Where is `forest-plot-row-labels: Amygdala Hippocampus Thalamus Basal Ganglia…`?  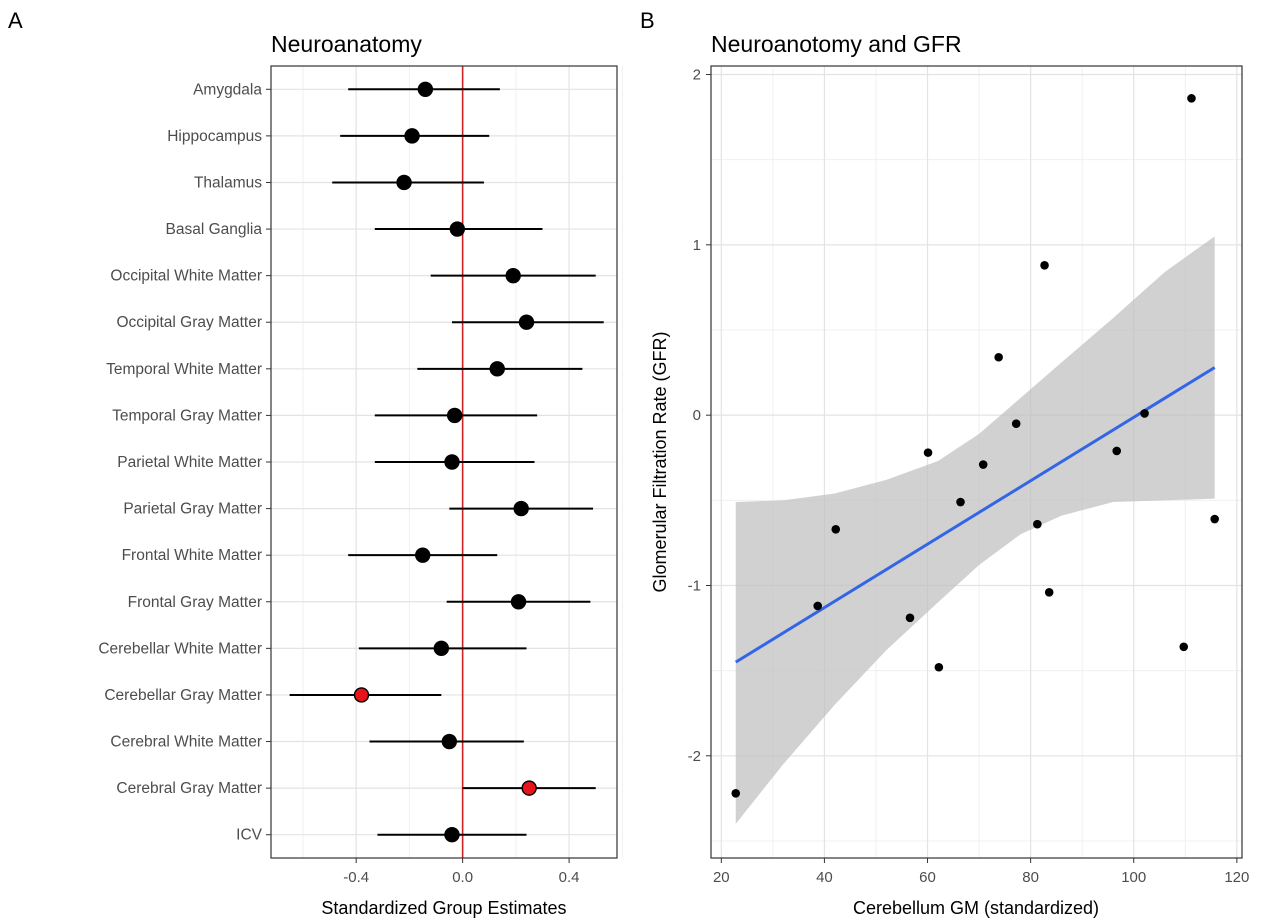
forest-plot-row-labels: Amygdala Hippocampus Thalamus Basal Ganglia… is located at coordinates (184, 462).